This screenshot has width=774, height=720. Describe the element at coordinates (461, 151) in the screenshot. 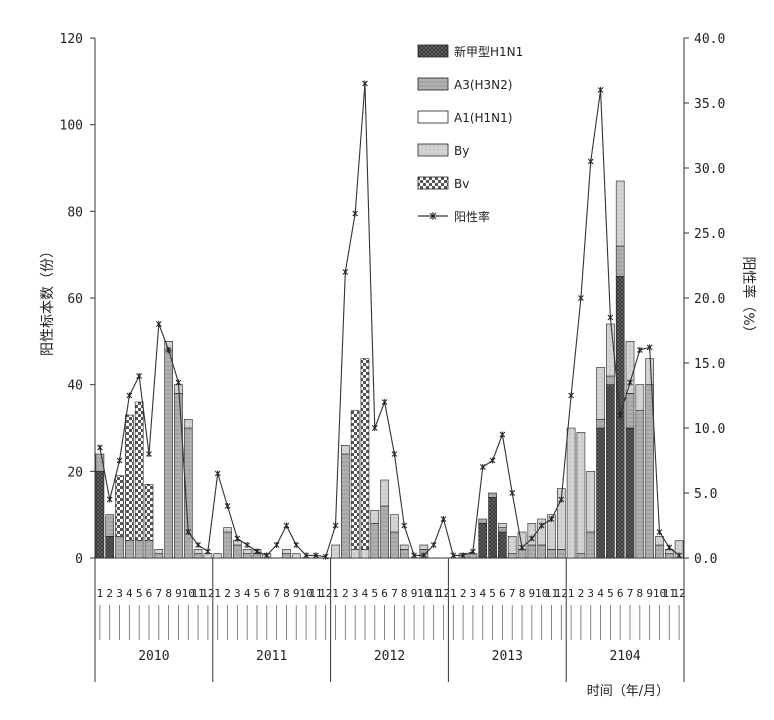

I see `legend-label: By` at that location.